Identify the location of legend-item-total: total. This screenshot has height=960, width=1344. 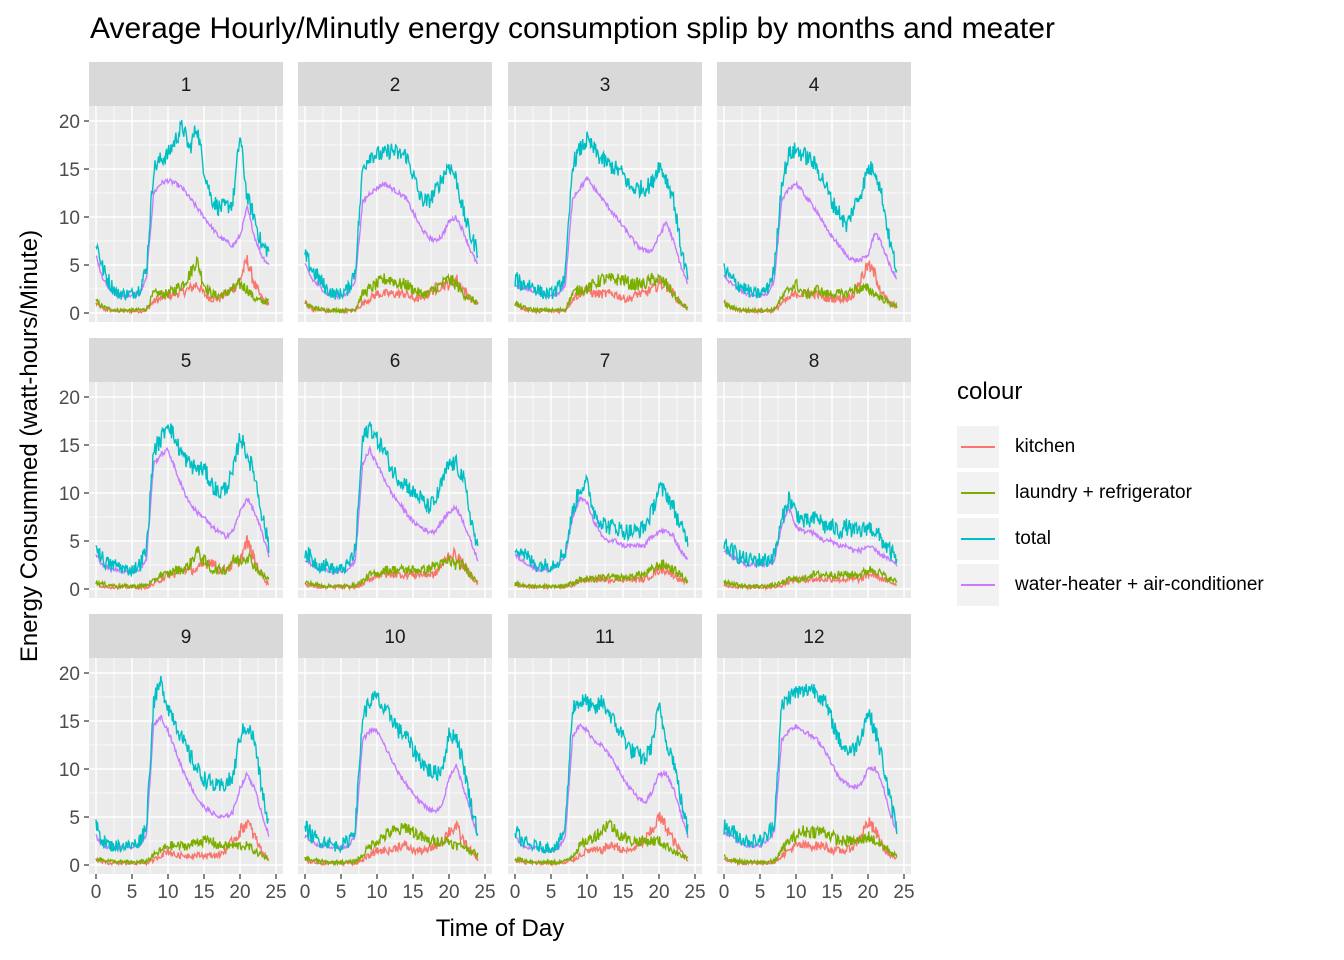
(1110, 539).